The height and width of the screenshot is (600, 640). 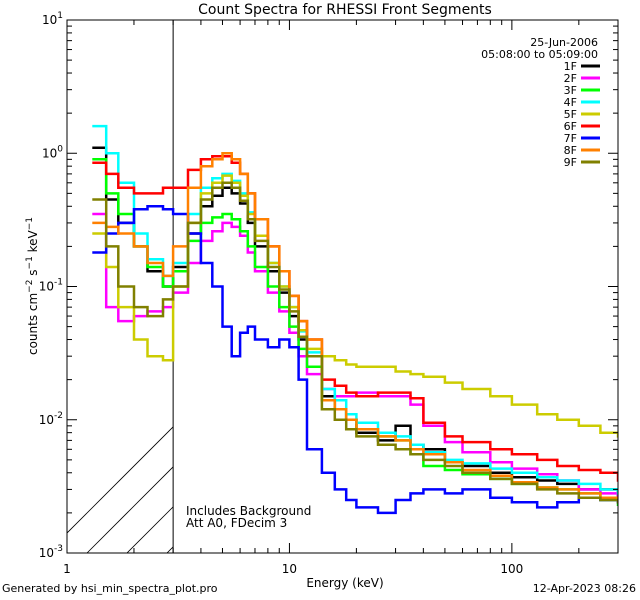 I want to click on footer-timestamp: 12-Apr-2023 08:26, so click(x=584, y=588).